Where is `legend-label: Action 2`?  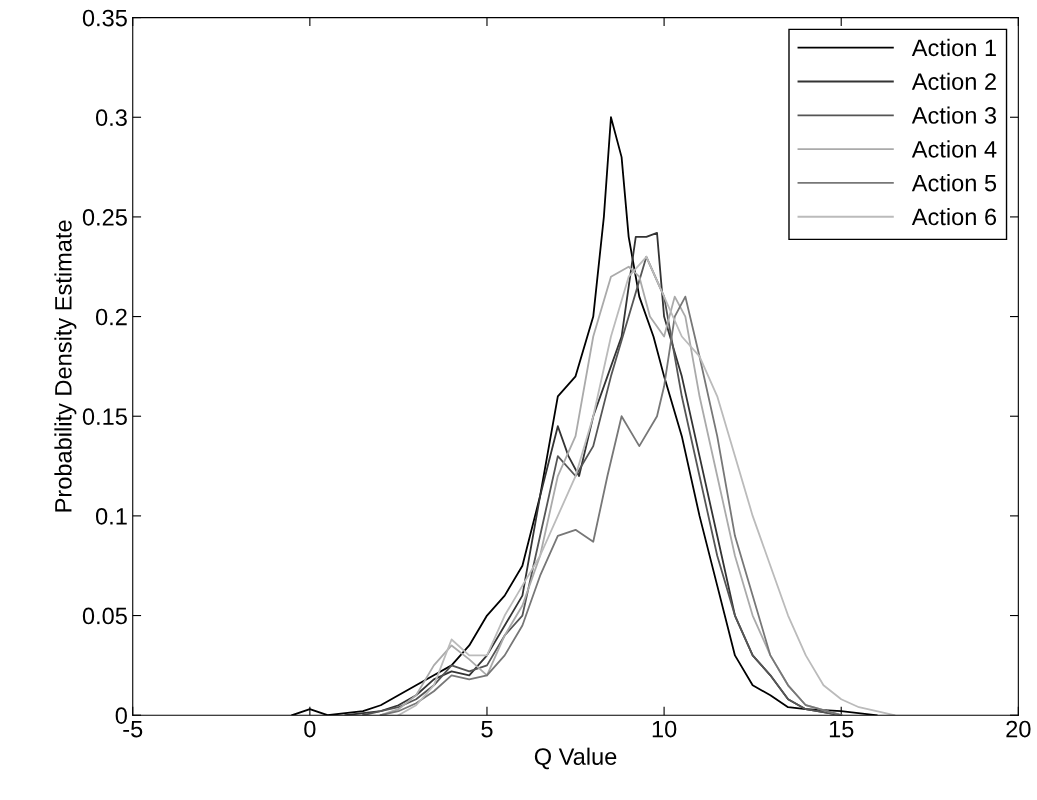 legend-label: Action 2 is located at coordinates (953, 81).